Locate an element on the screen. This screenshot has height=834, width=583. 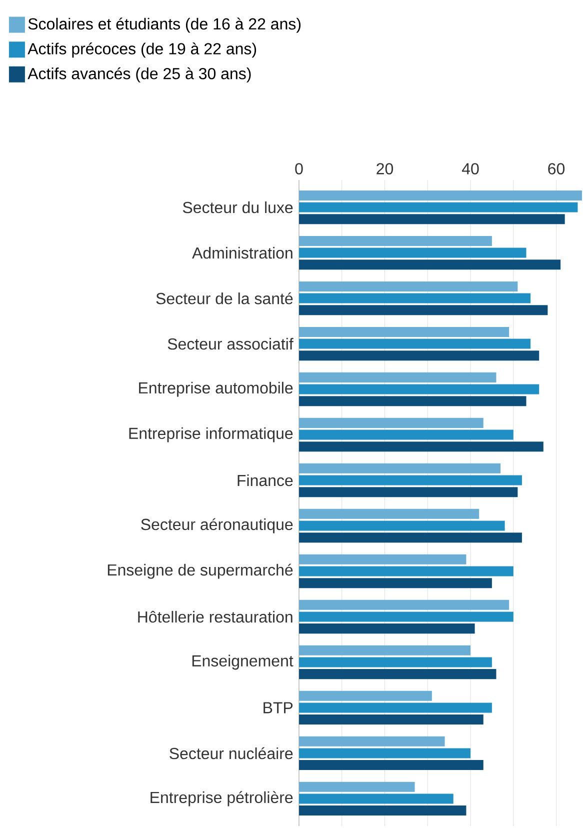
y-tick-label: Secteur de la santé is located at coordinates (224, 298).